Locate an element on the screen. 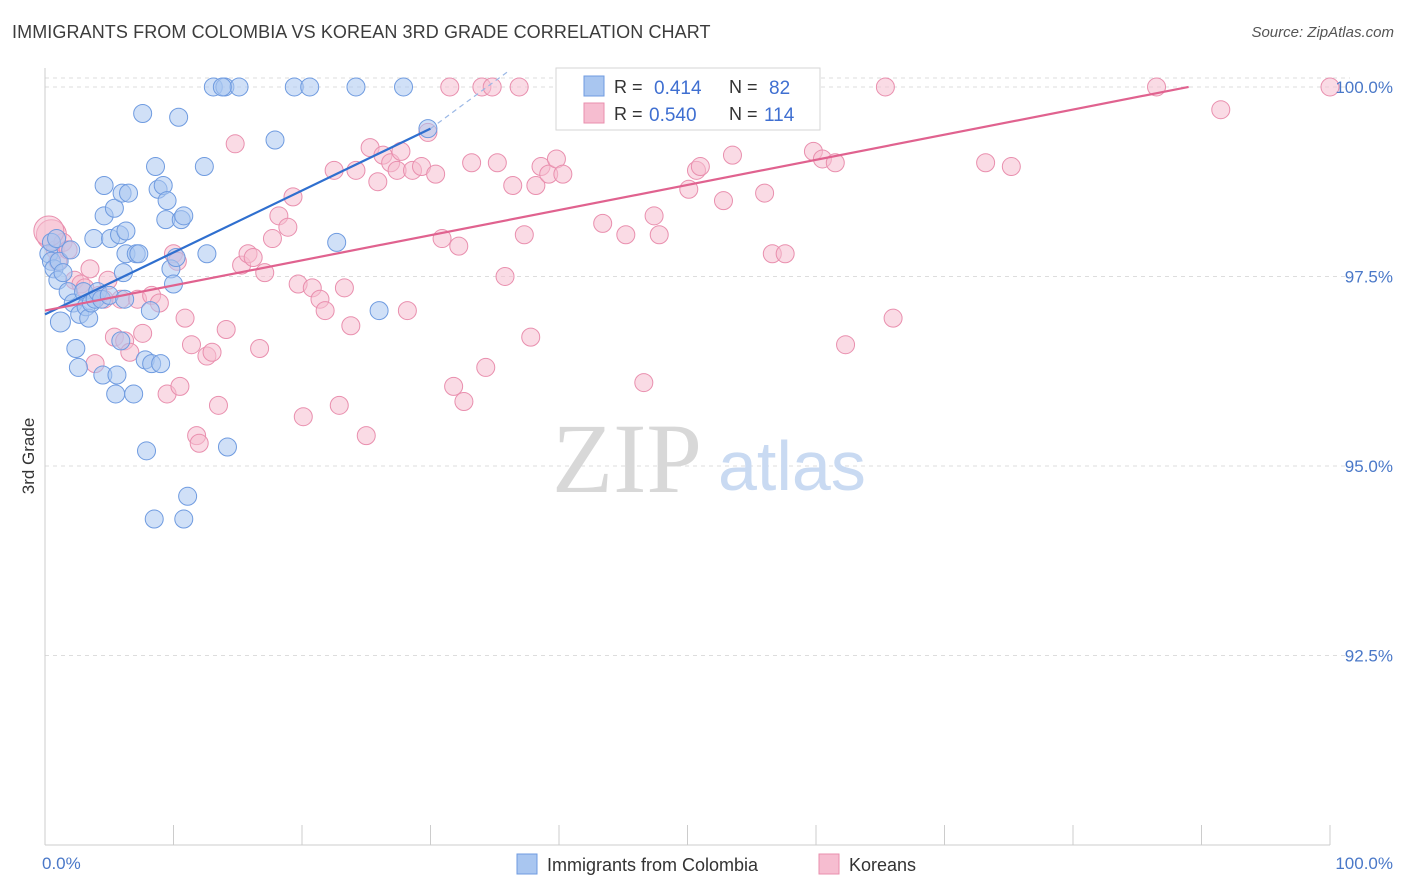 Image resolution: width=1406 pixels, height=892 pixels. x-ticks is located at coordinates (687, 835).